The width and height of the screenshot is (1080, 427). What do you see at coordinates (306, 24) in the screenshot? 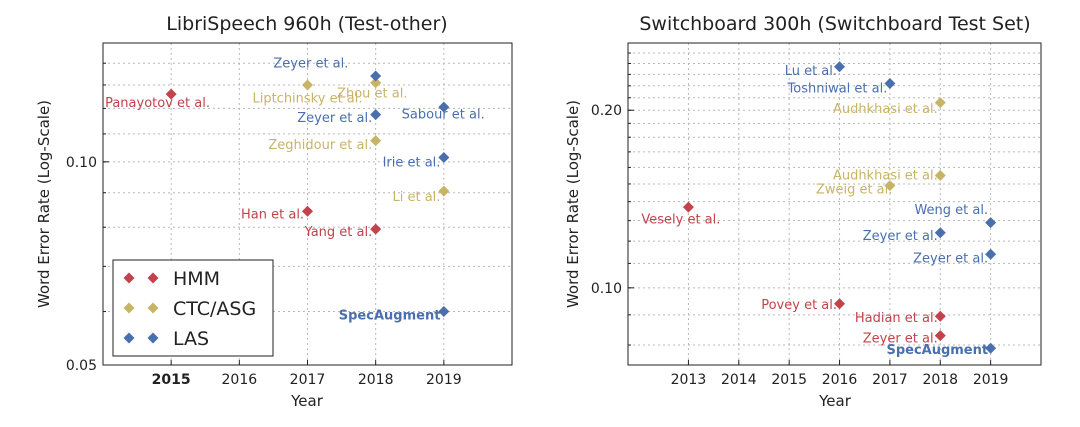
I see `chart-title: LibriSpeech 960h (Test-other)` at bounding box center [306, 24].